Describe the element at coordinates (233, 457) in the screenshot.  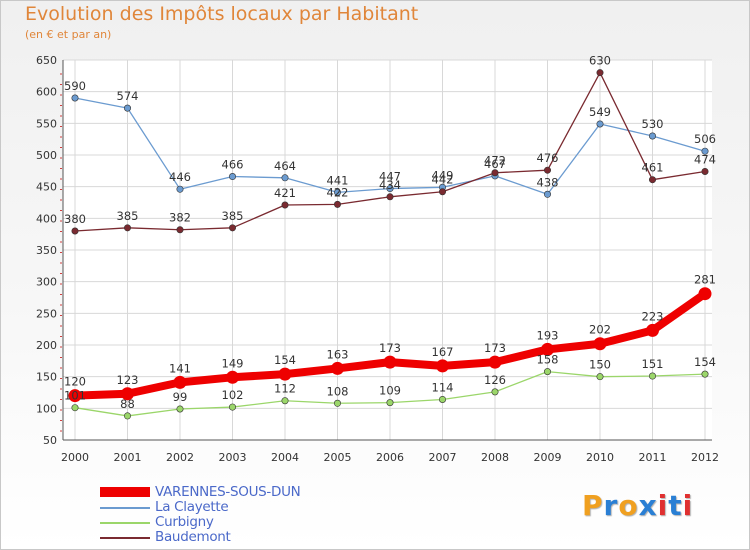
I see `x-tick-label: 2003` at that location.